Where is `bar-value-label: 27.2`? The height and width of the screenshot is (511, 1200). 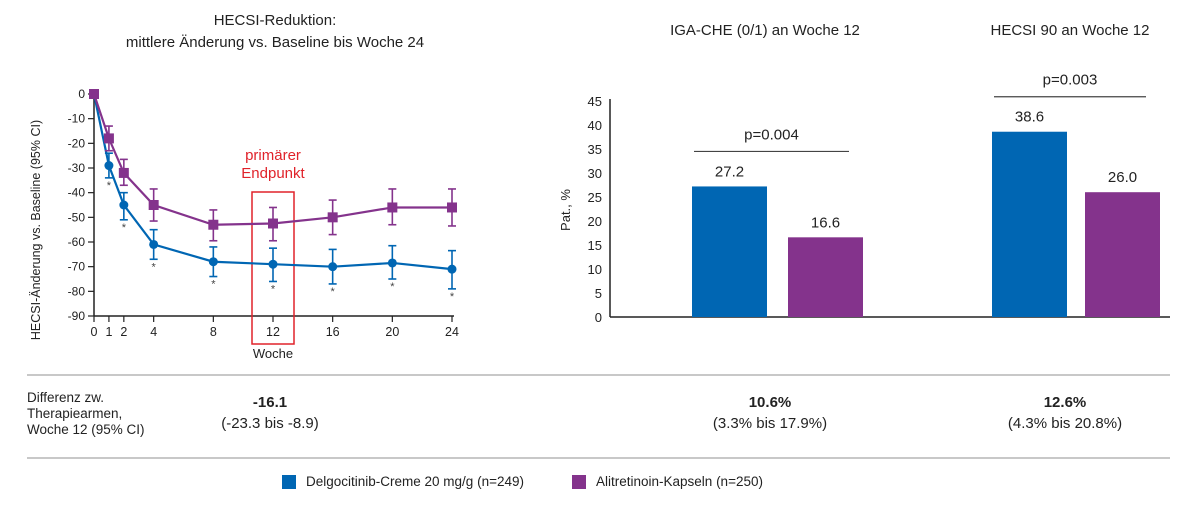
bar-value-label: 27.2 is located at coordinates (729, 171).